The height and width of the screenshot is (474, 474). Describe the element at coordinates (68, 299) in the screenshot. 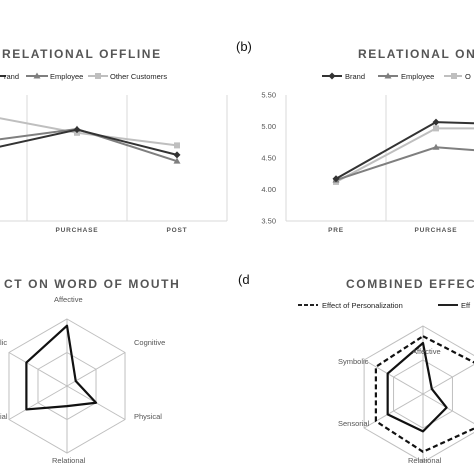

I see `radar-c-label-affective: Affective` at that location.